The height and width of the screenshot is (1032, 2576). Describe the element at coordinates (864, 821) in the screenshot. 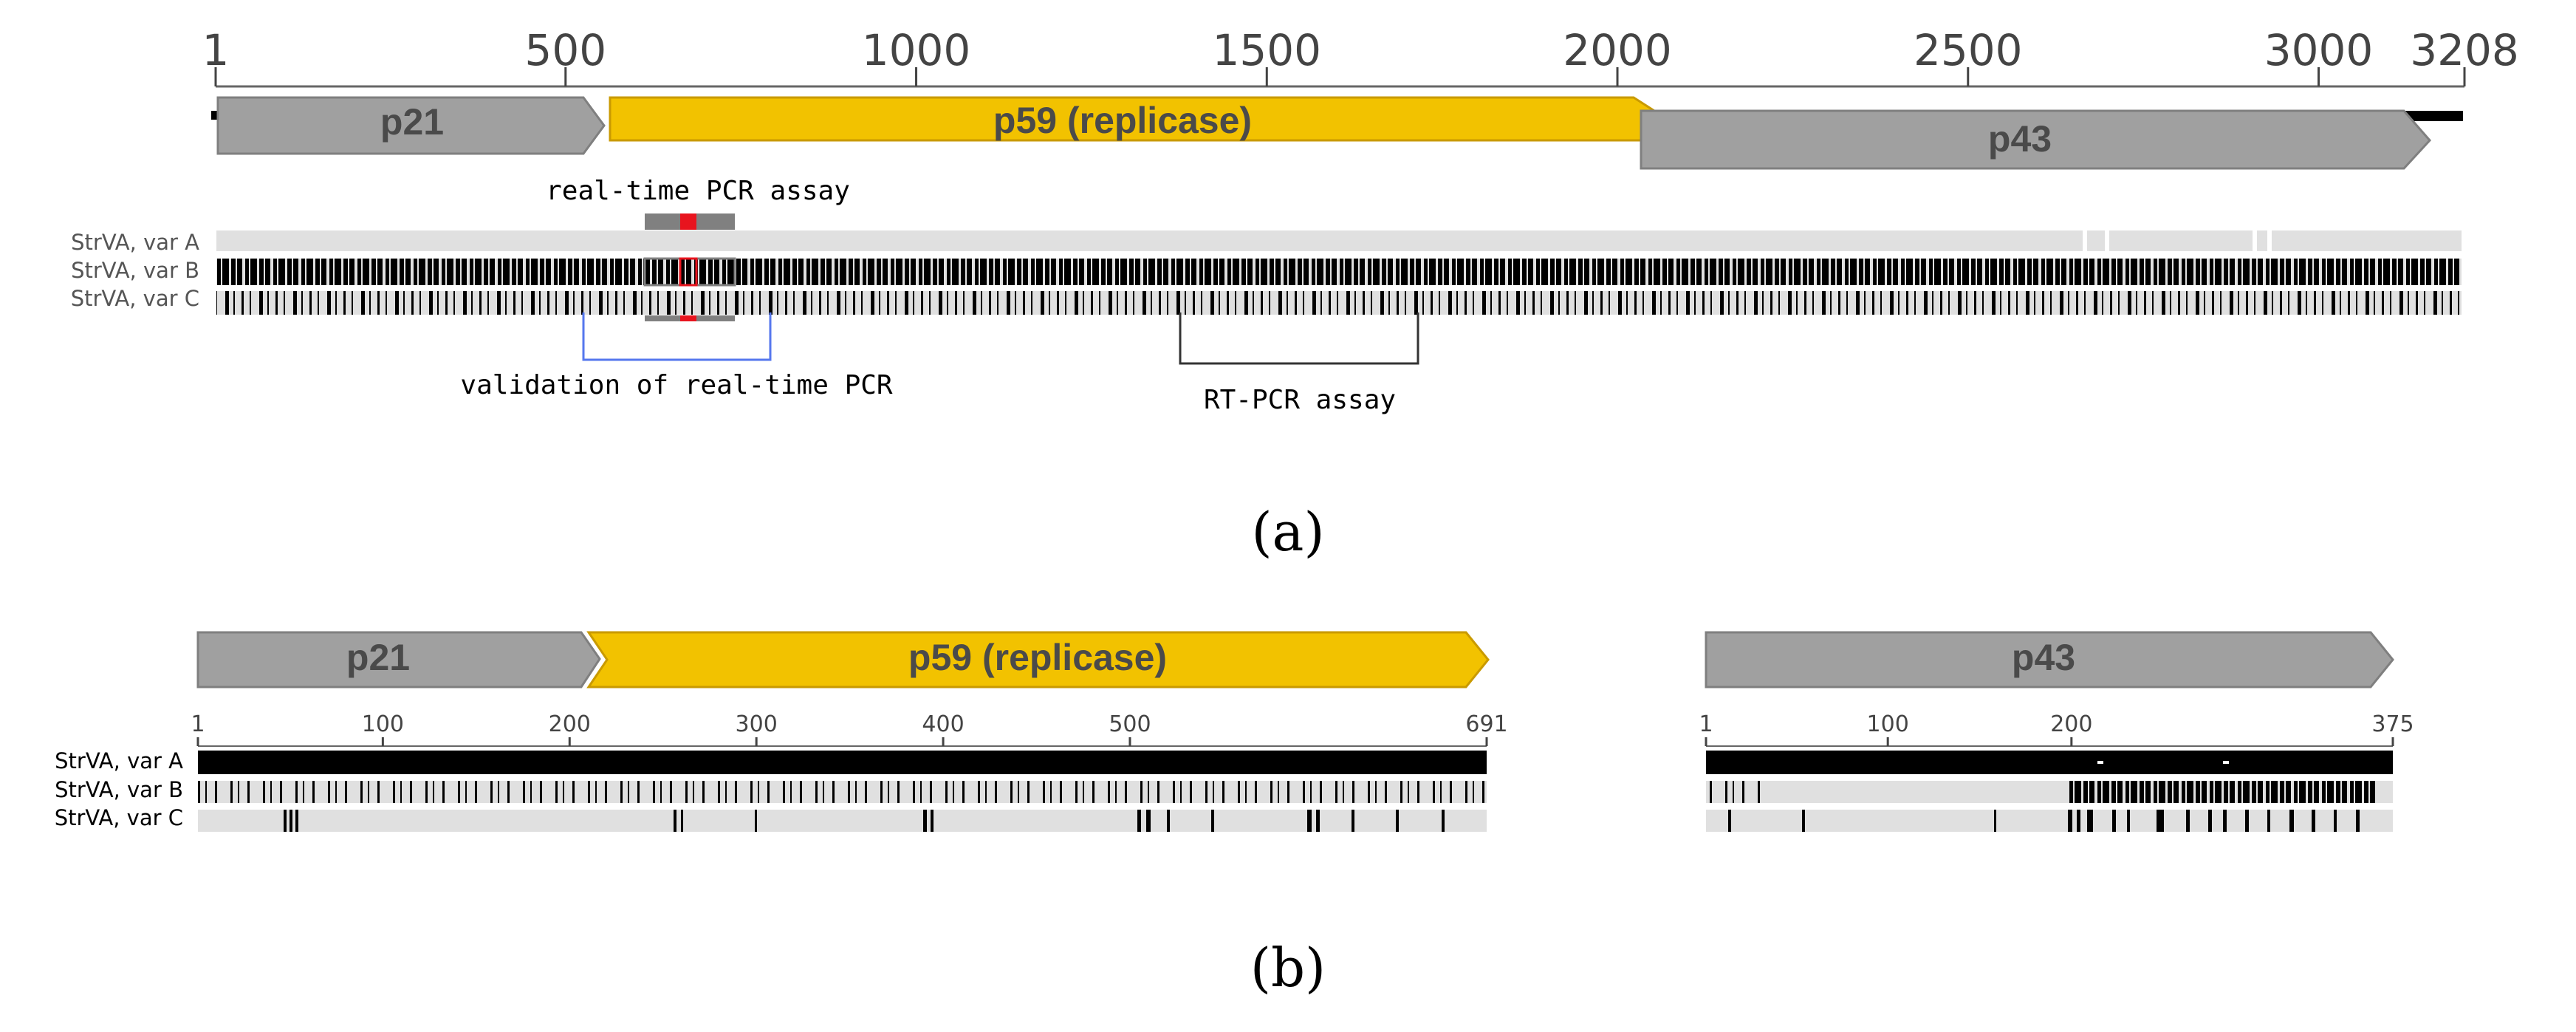

I see `track-b-var-c-replicase-marks` at that location.